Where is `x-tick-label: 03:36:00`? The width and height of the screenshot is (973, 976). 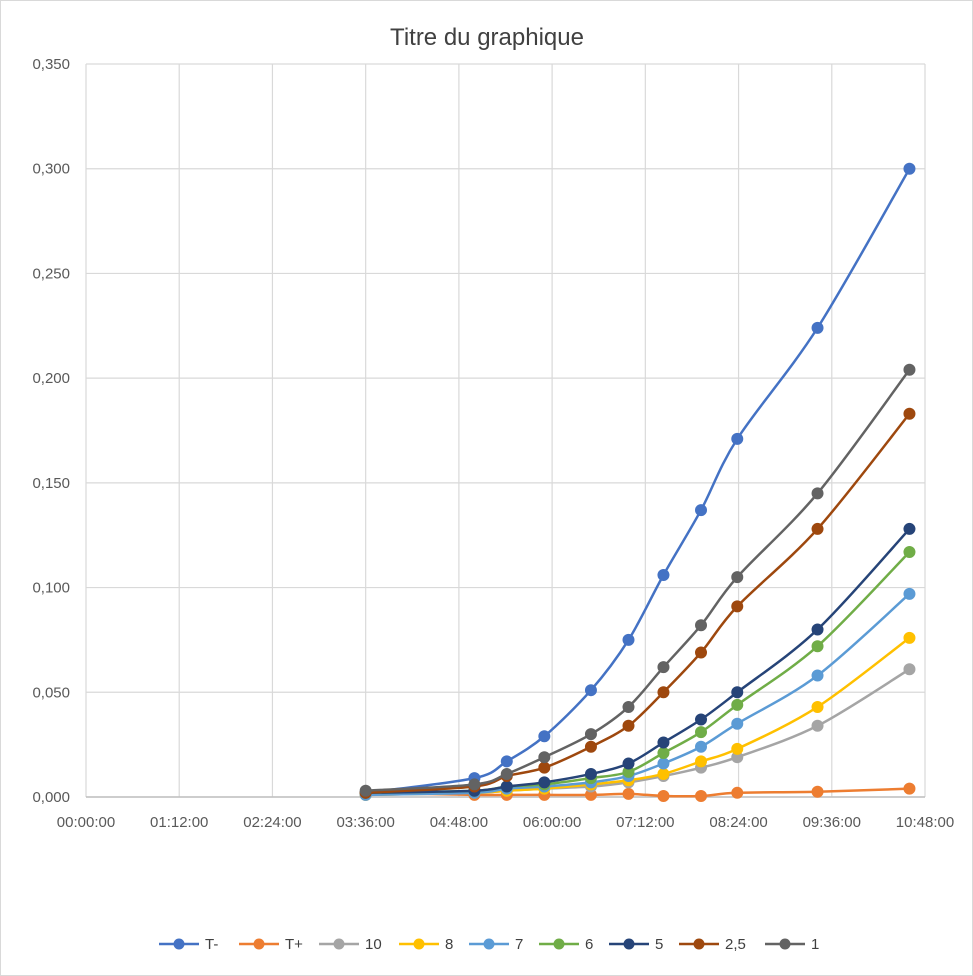 x-tick-label: 03:36:00 is located at coordinates (365, 822).